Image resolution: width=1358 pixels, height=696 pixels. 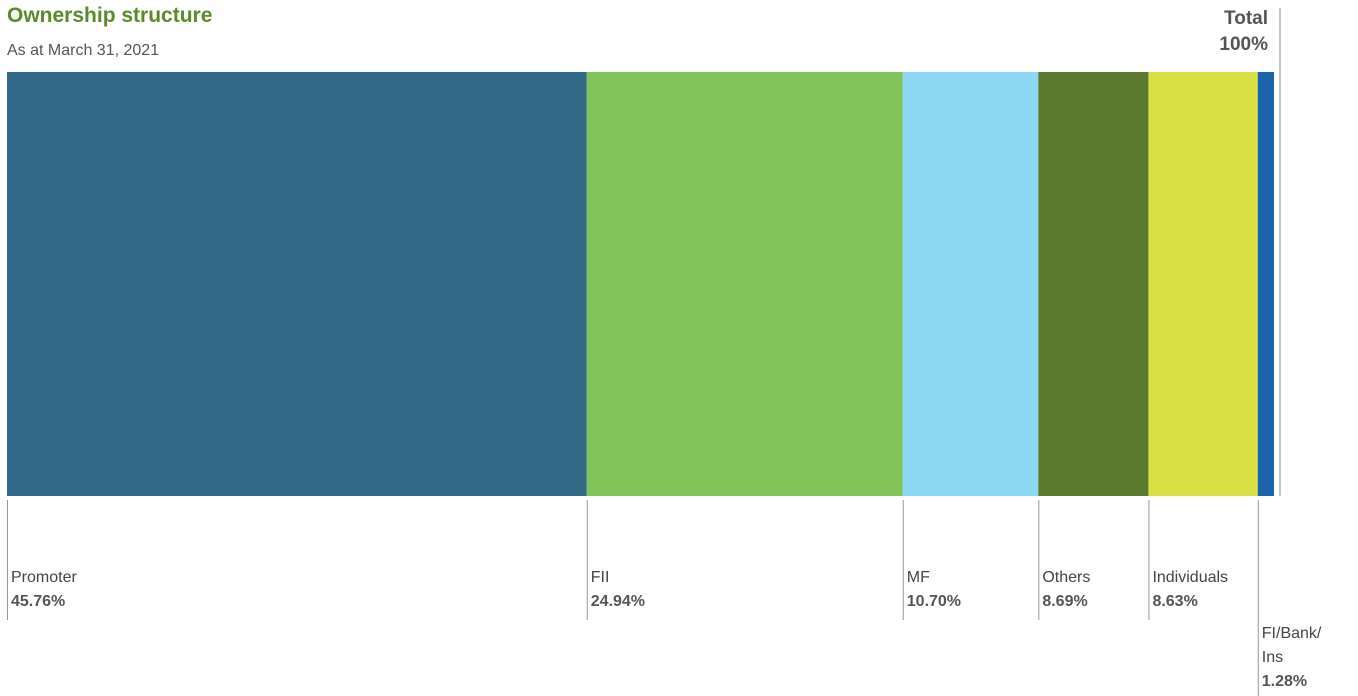 I want to click on value-label: 45.76%, so click(x=38, y=601).